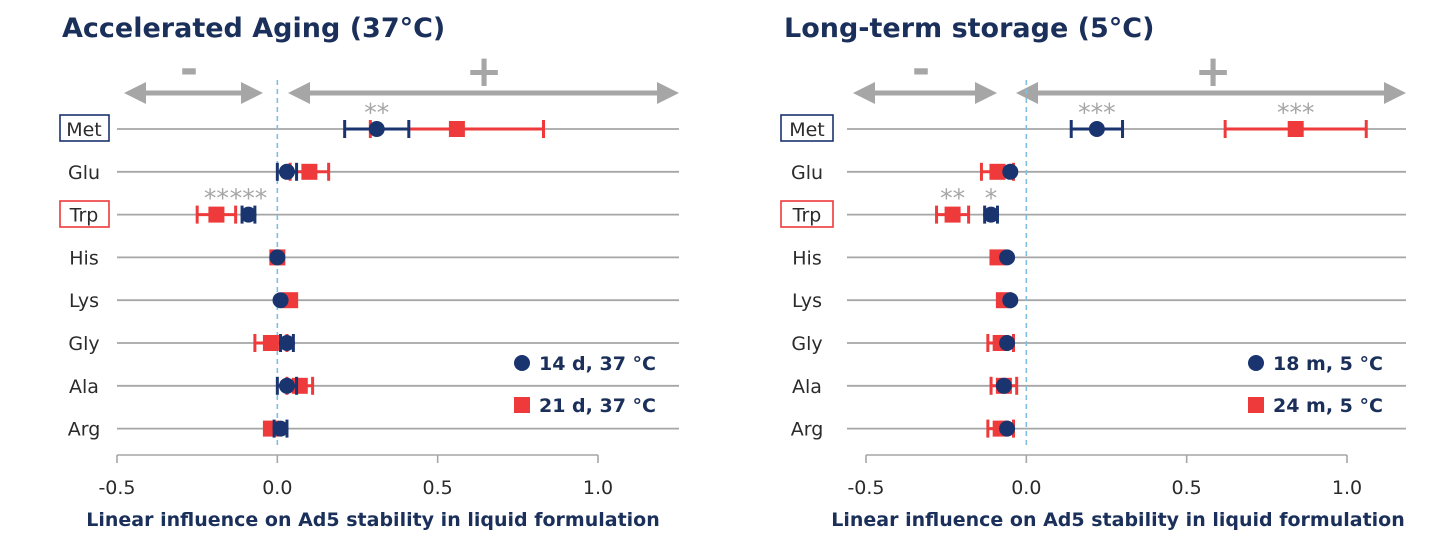  Describe the element at coordinates (270, 343) in the screenshot. I see `data-point-square-gly` at that location.